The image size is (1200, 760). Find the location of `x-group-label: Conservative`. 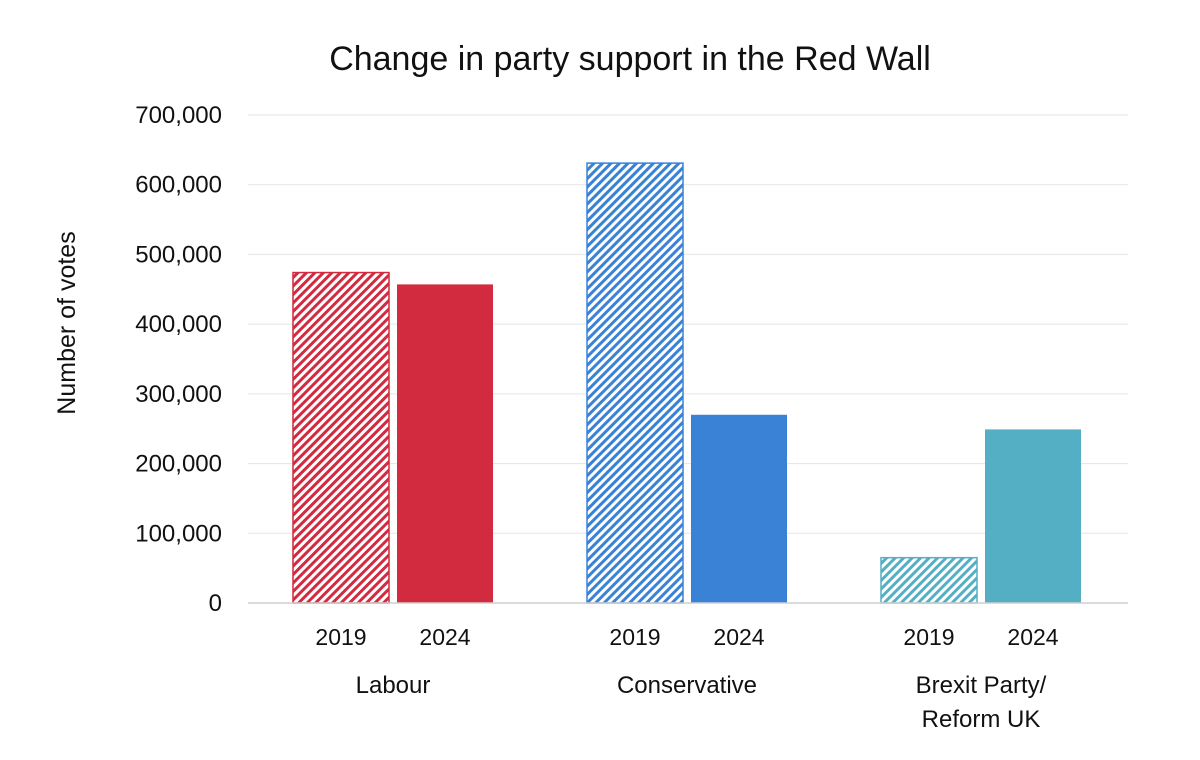

x-group-label: Conservative is located at coordinates (687, 685).